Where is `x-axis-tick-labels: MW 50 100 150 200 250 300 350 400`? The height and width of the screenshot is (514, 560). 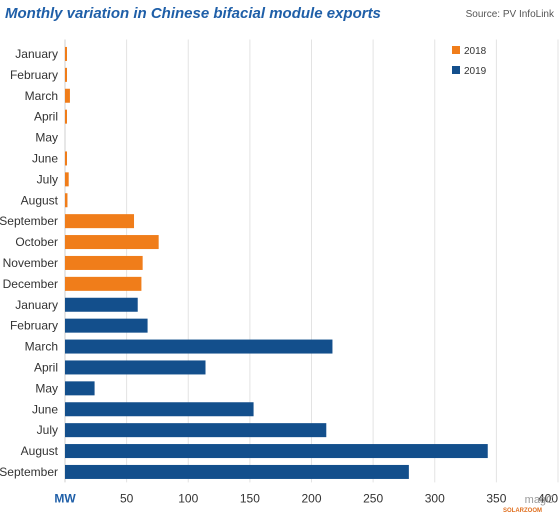 x-axis-tick-labels: MW 50 100 150 200 250 300 350 400 is located at coordinates (306, 498).